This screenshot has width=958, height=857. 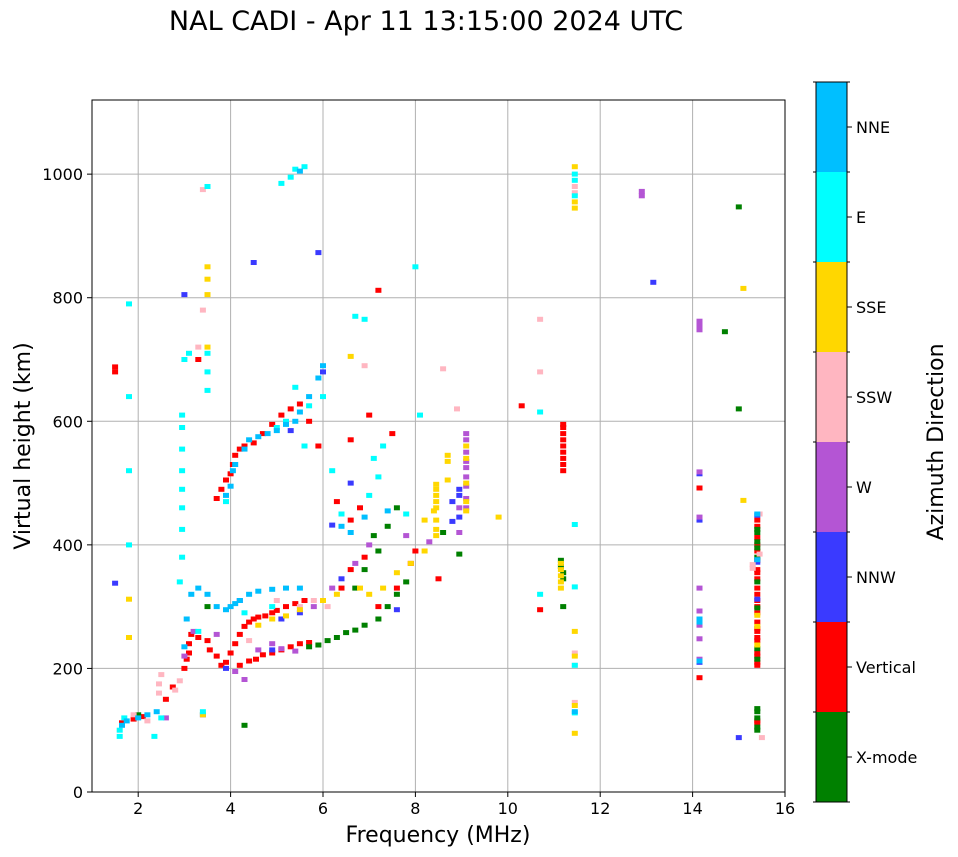 What do you see at coordinates (831, 442) in the screenshot?
I see `colorbar-frame` at bounding box center [831, 442].